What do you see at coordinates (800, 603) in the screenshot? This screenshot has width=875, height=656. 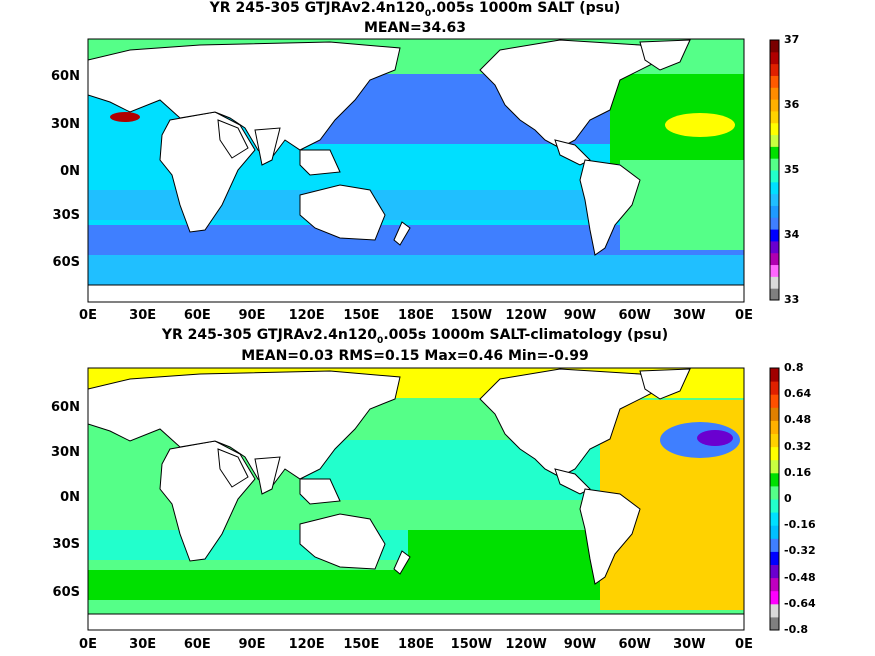 I see `colorbar-label: -0.64` at bounding box center [800, 603].